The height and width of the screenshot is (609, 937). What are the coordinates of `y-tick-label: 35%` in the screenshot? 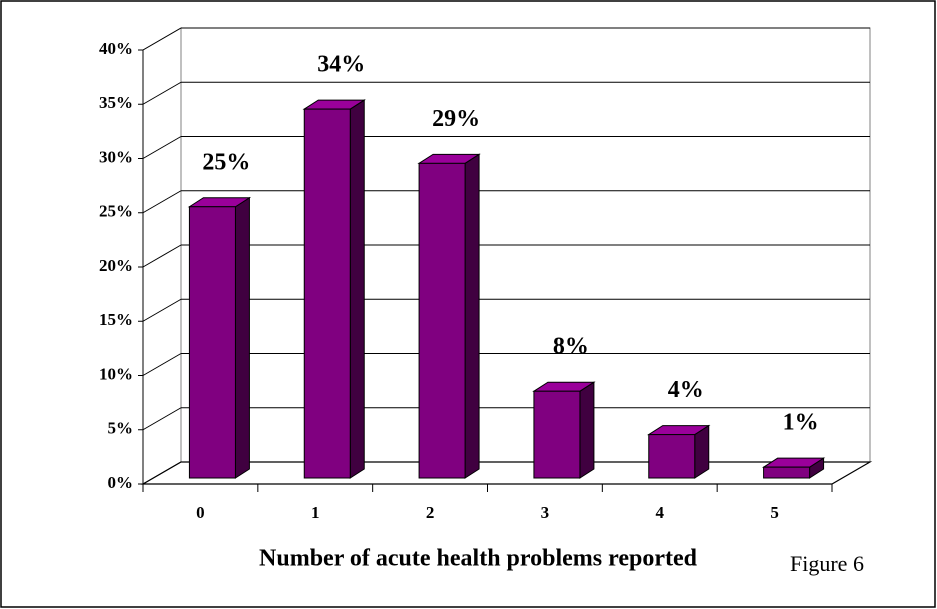 It's located at (116, 102).